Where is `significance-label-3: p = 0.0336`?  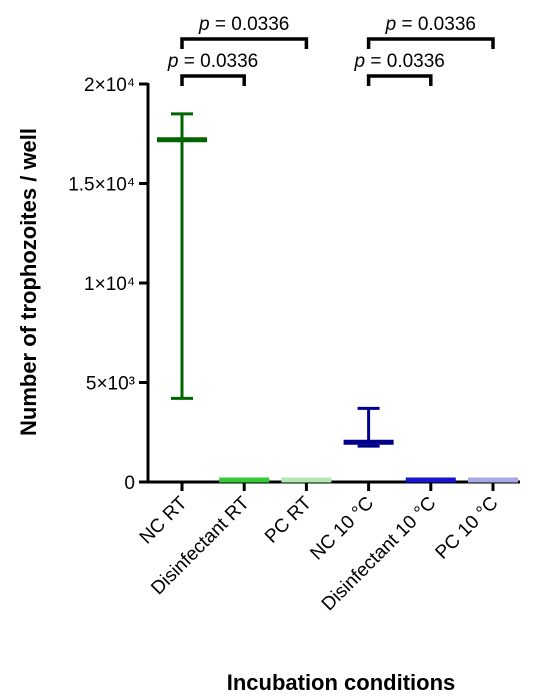
significance-label-3: p = 0.0336 is located at coordinates (430, 24).